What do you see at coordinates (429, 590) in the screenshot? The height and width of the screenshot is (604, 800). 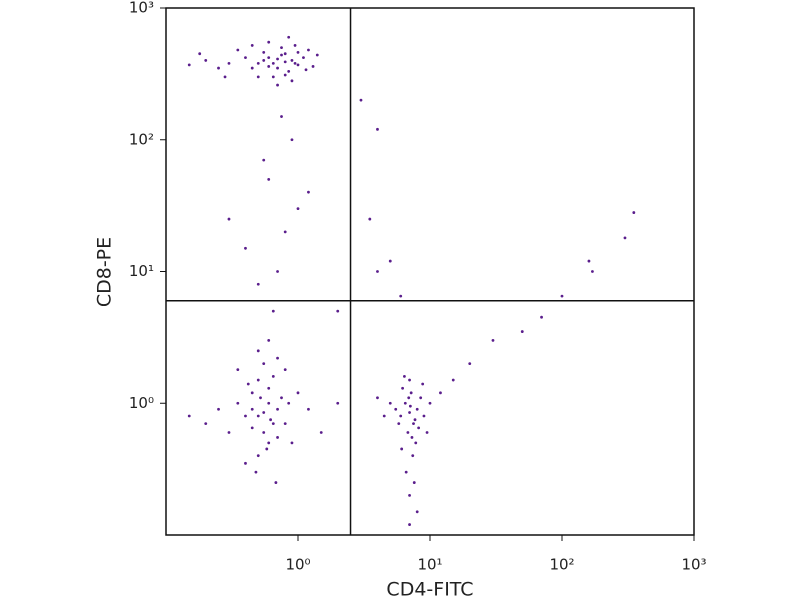 I see `x-axis-title: CD4-FITC` at bounding box center [429, 590].